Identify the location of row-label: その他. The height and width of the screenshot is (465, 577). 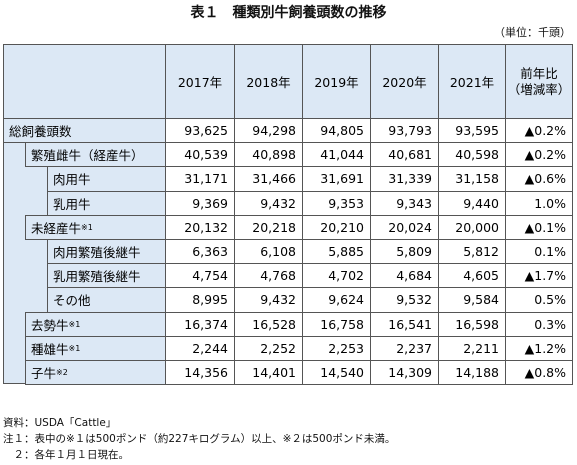
(106, 300).